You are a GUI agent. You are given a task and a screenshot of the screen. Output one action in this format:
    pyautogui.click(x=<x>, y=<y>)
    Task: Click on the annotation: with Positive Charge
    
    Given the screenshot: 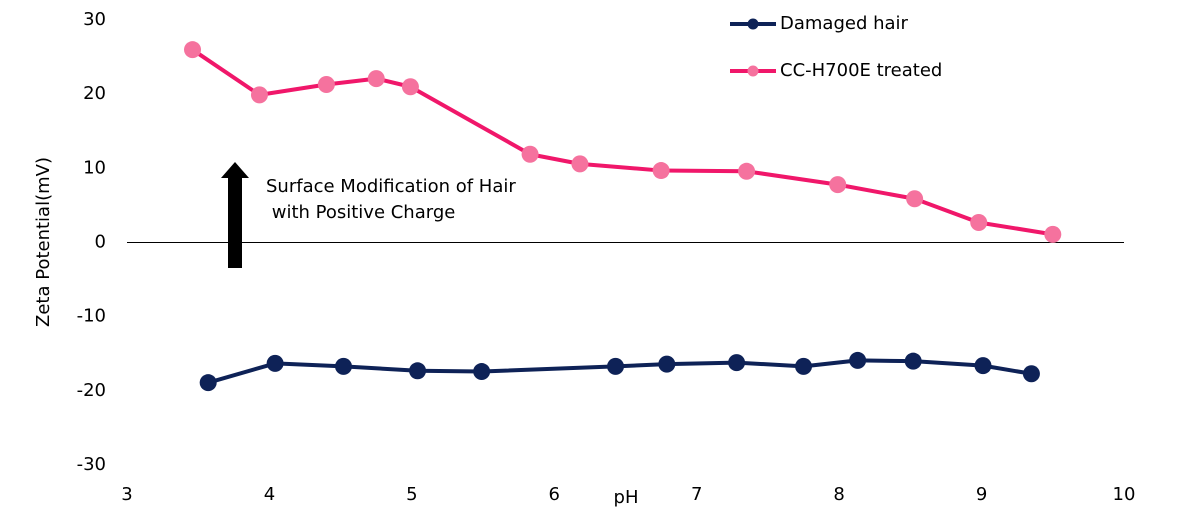 What is the action you would take?
    pyautogui.click(x=360, y=212)
    